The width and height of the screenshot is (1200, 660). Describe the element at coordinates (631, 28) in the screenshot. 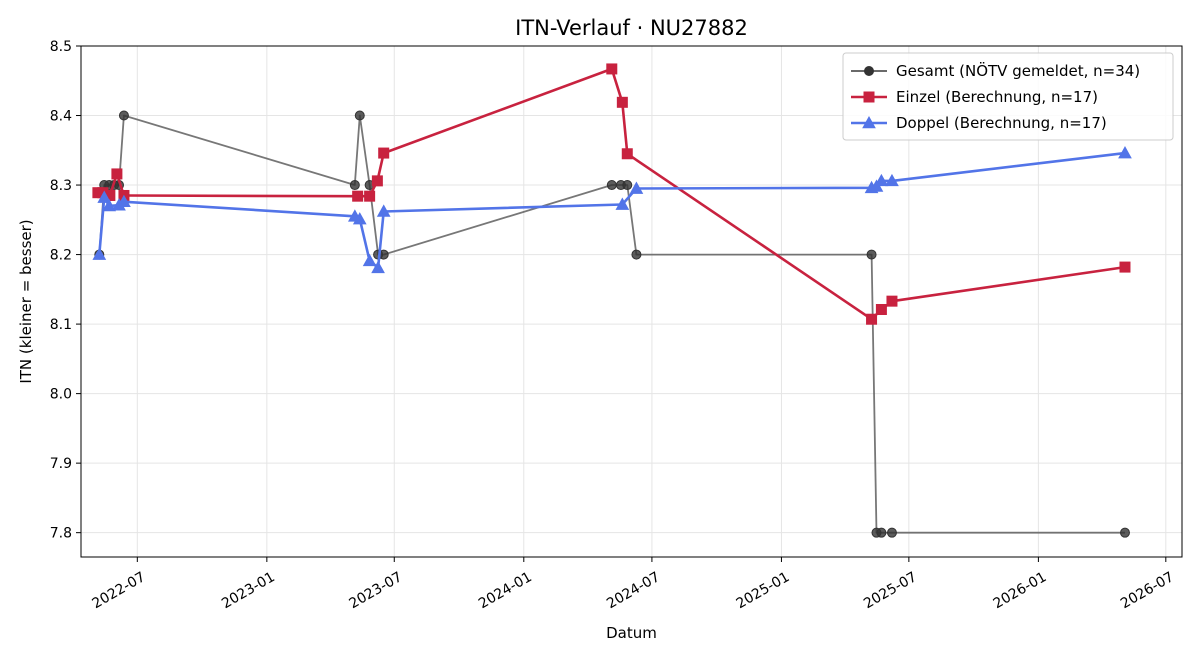

I see `chart-title: ITN-Verlauf · NU27882` at that location.